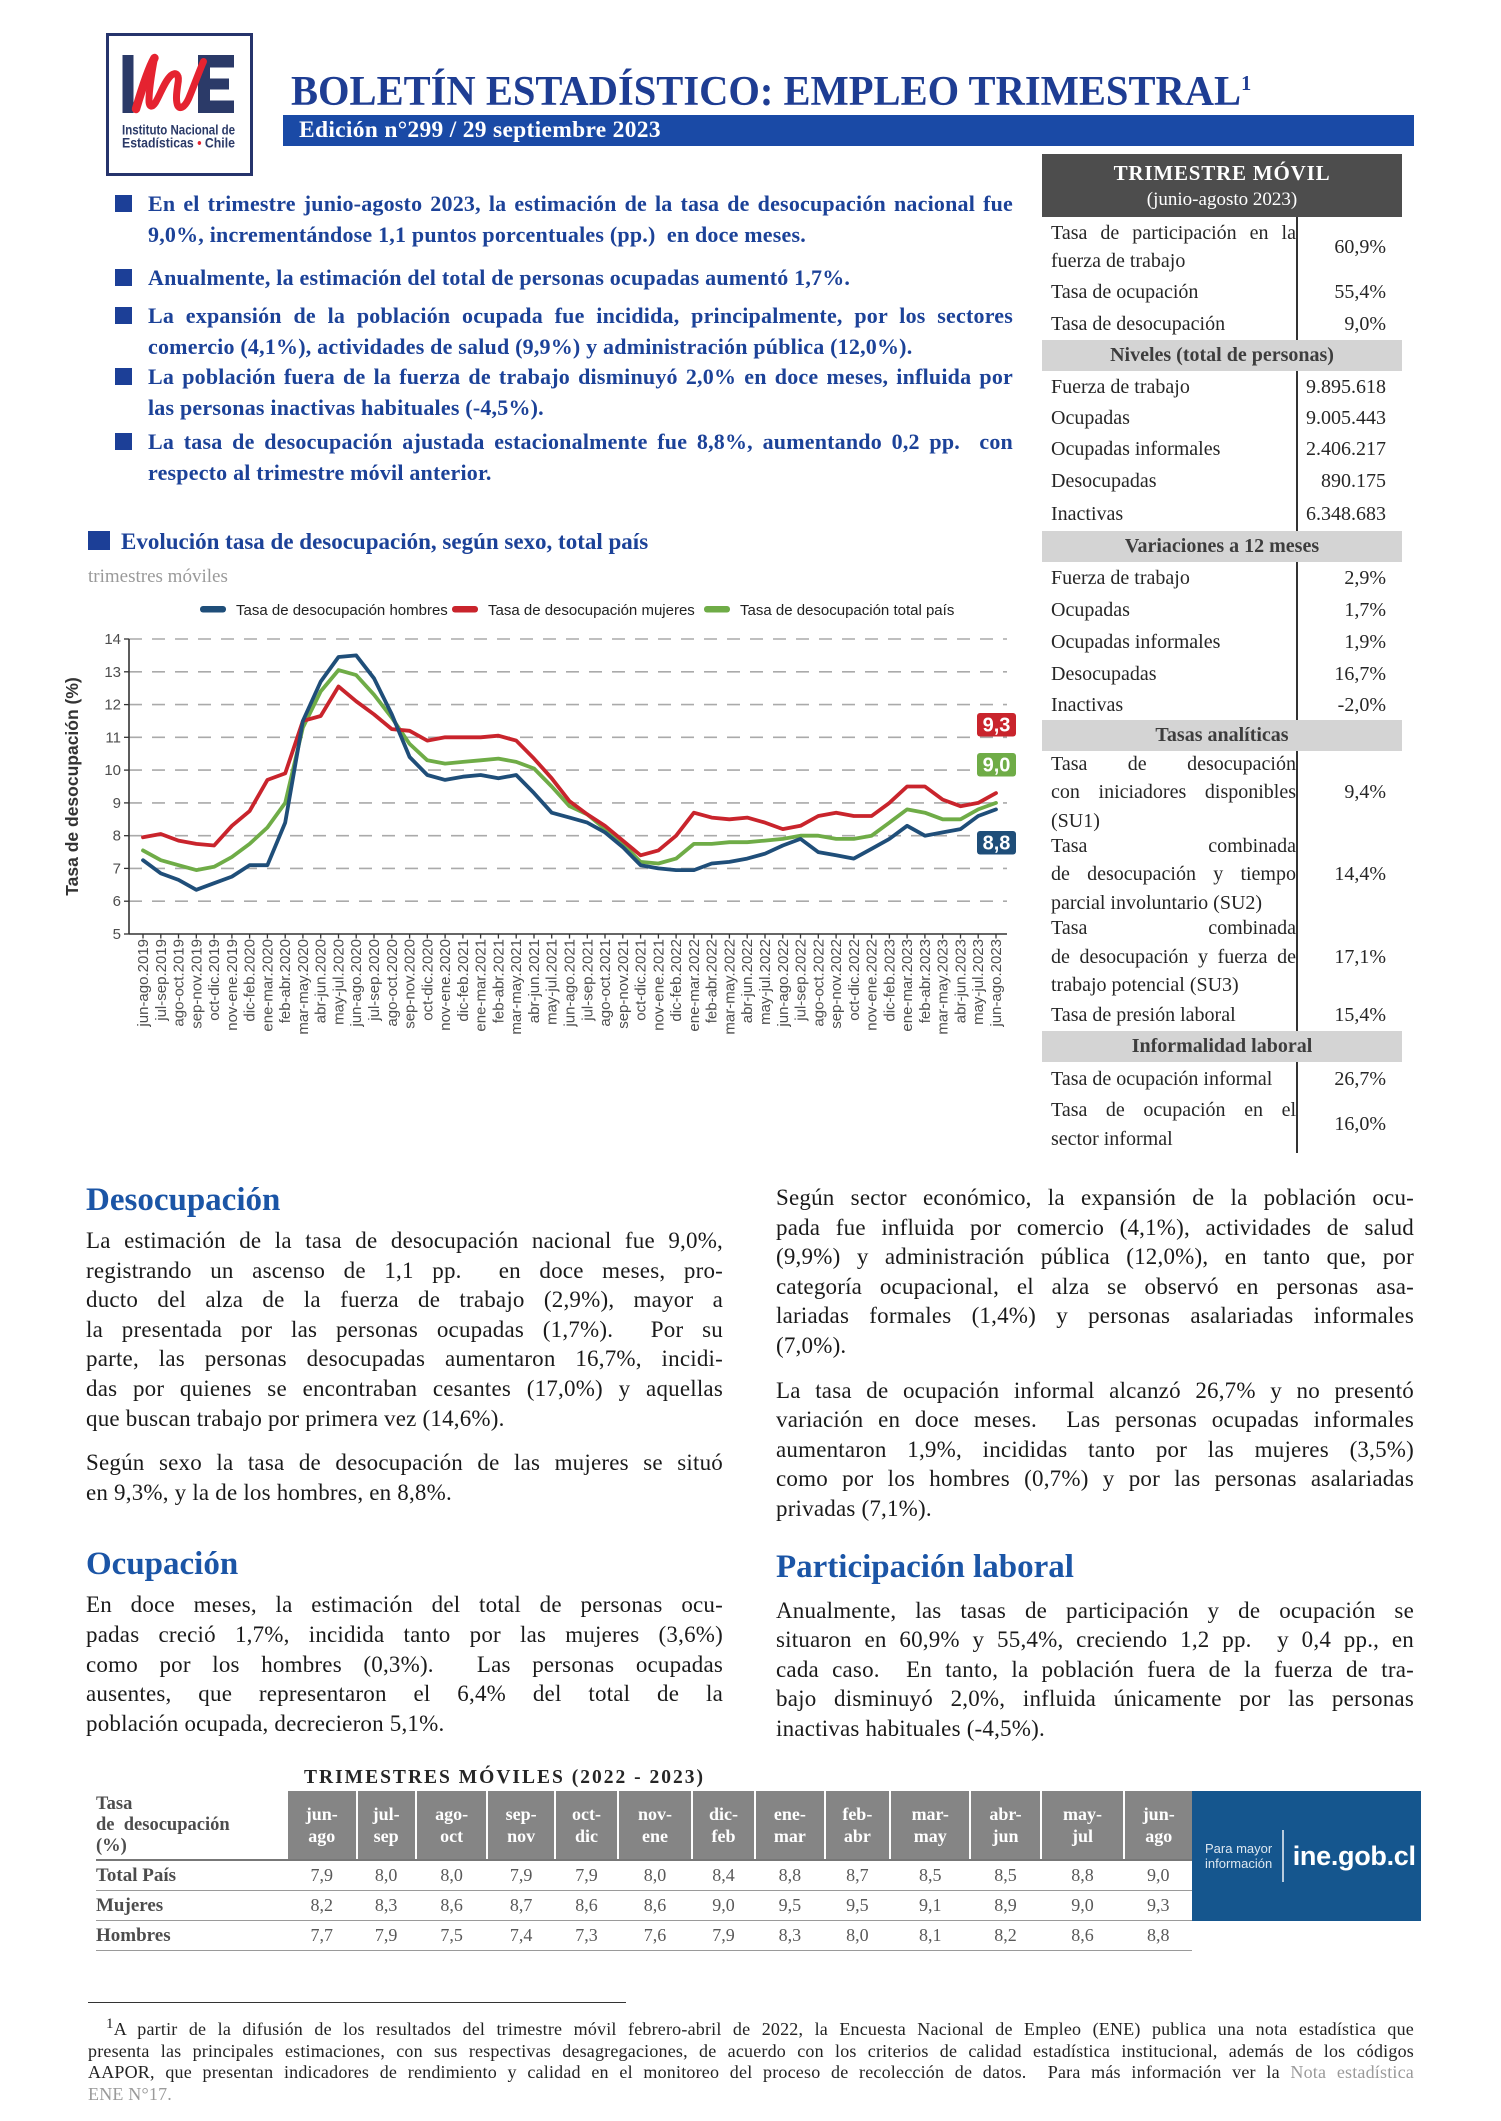  Describe the element at coordinates (996, 983) in the screenshot. I see `svg-text: jun-ago.2023` at that location.